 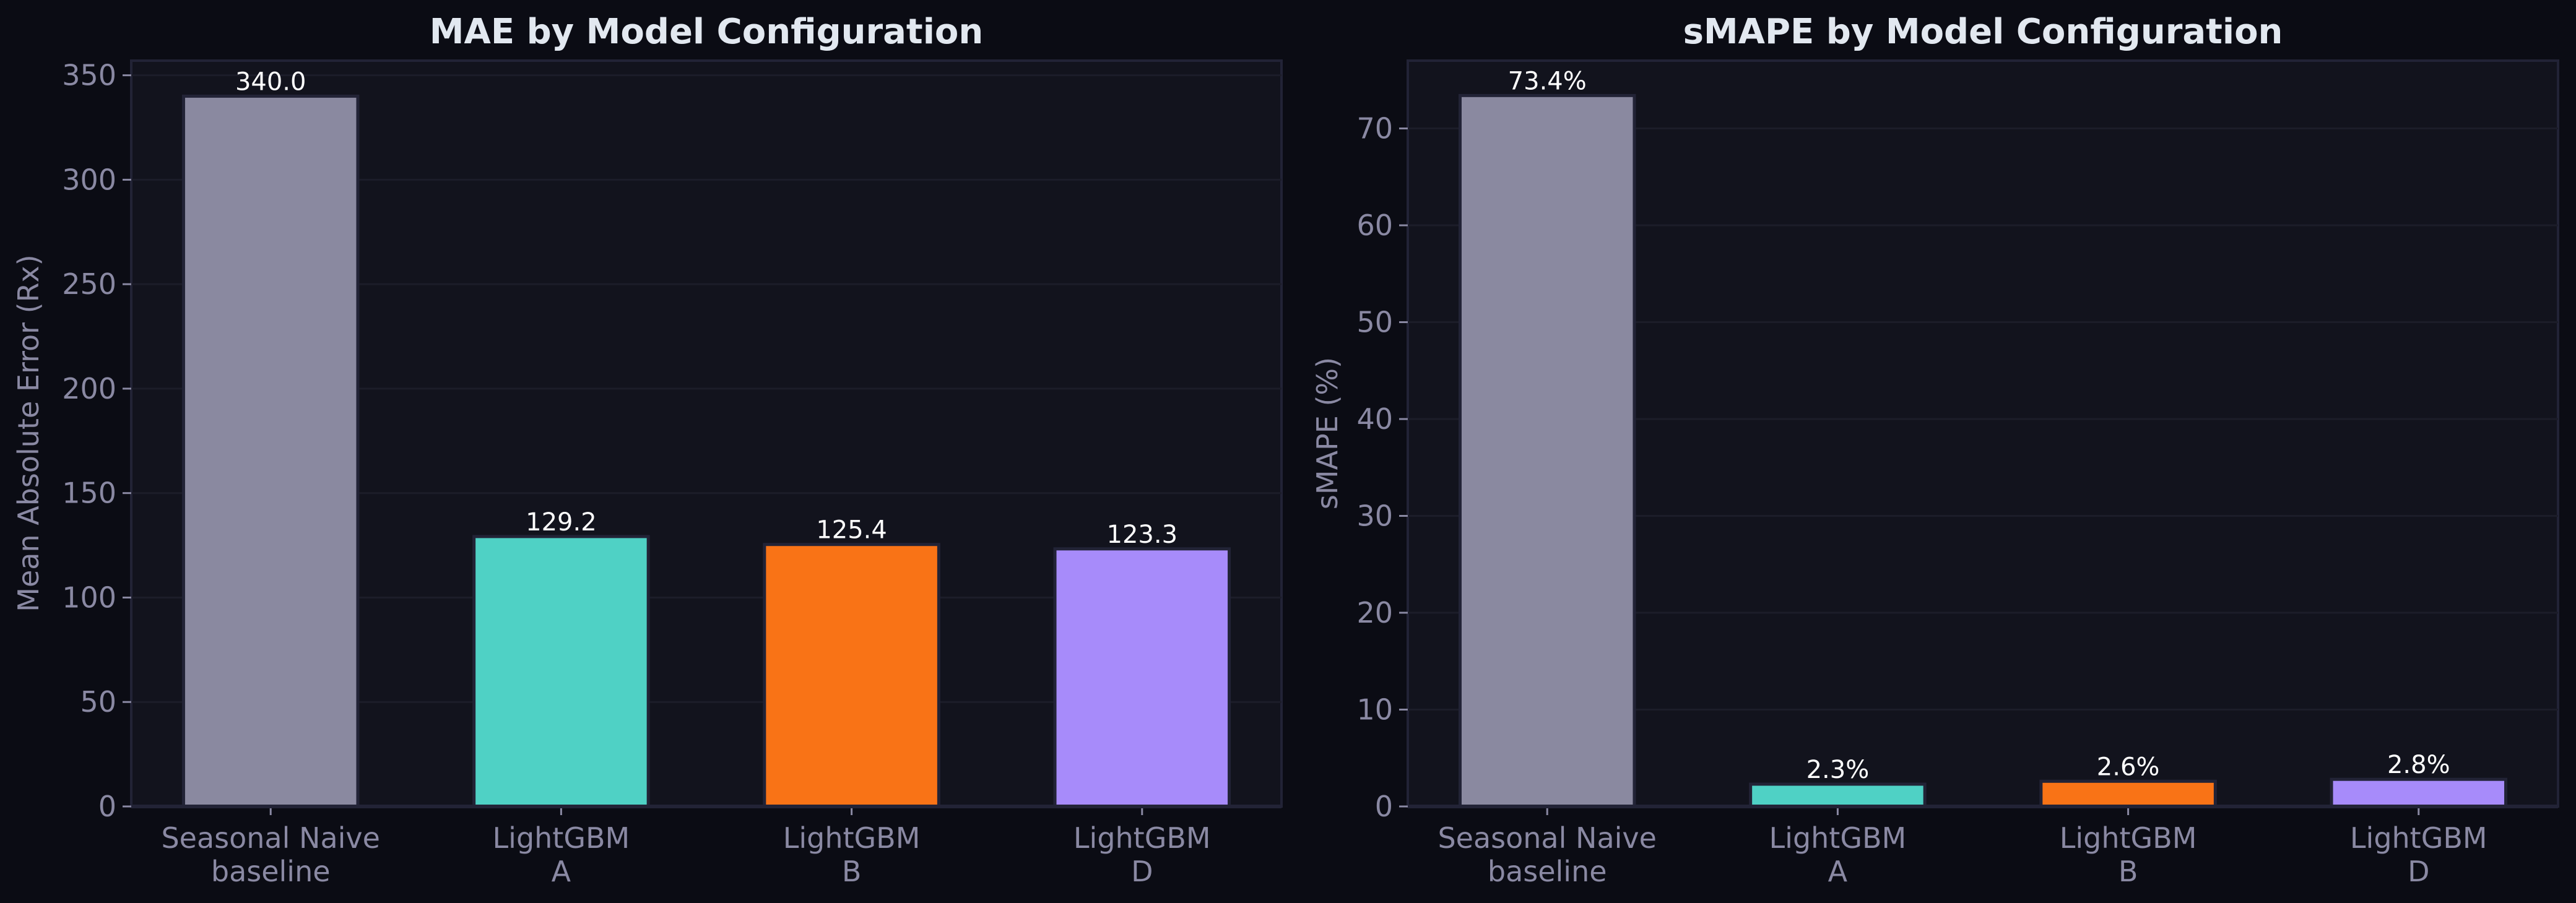 I want to click on smape-y-tick-label: 60, so click(x=1374, y=226).